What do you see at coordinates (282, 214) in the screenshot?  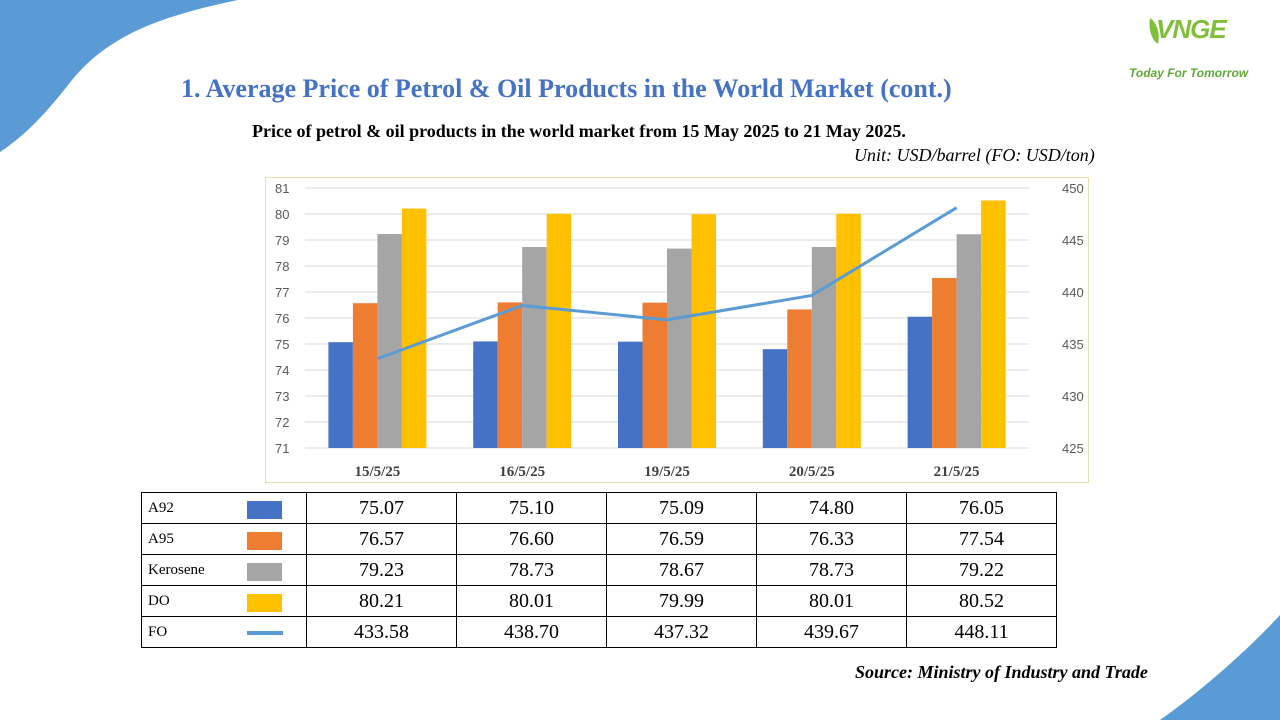 I see `y-tick-label: 80` at bounding box center [282, 214].